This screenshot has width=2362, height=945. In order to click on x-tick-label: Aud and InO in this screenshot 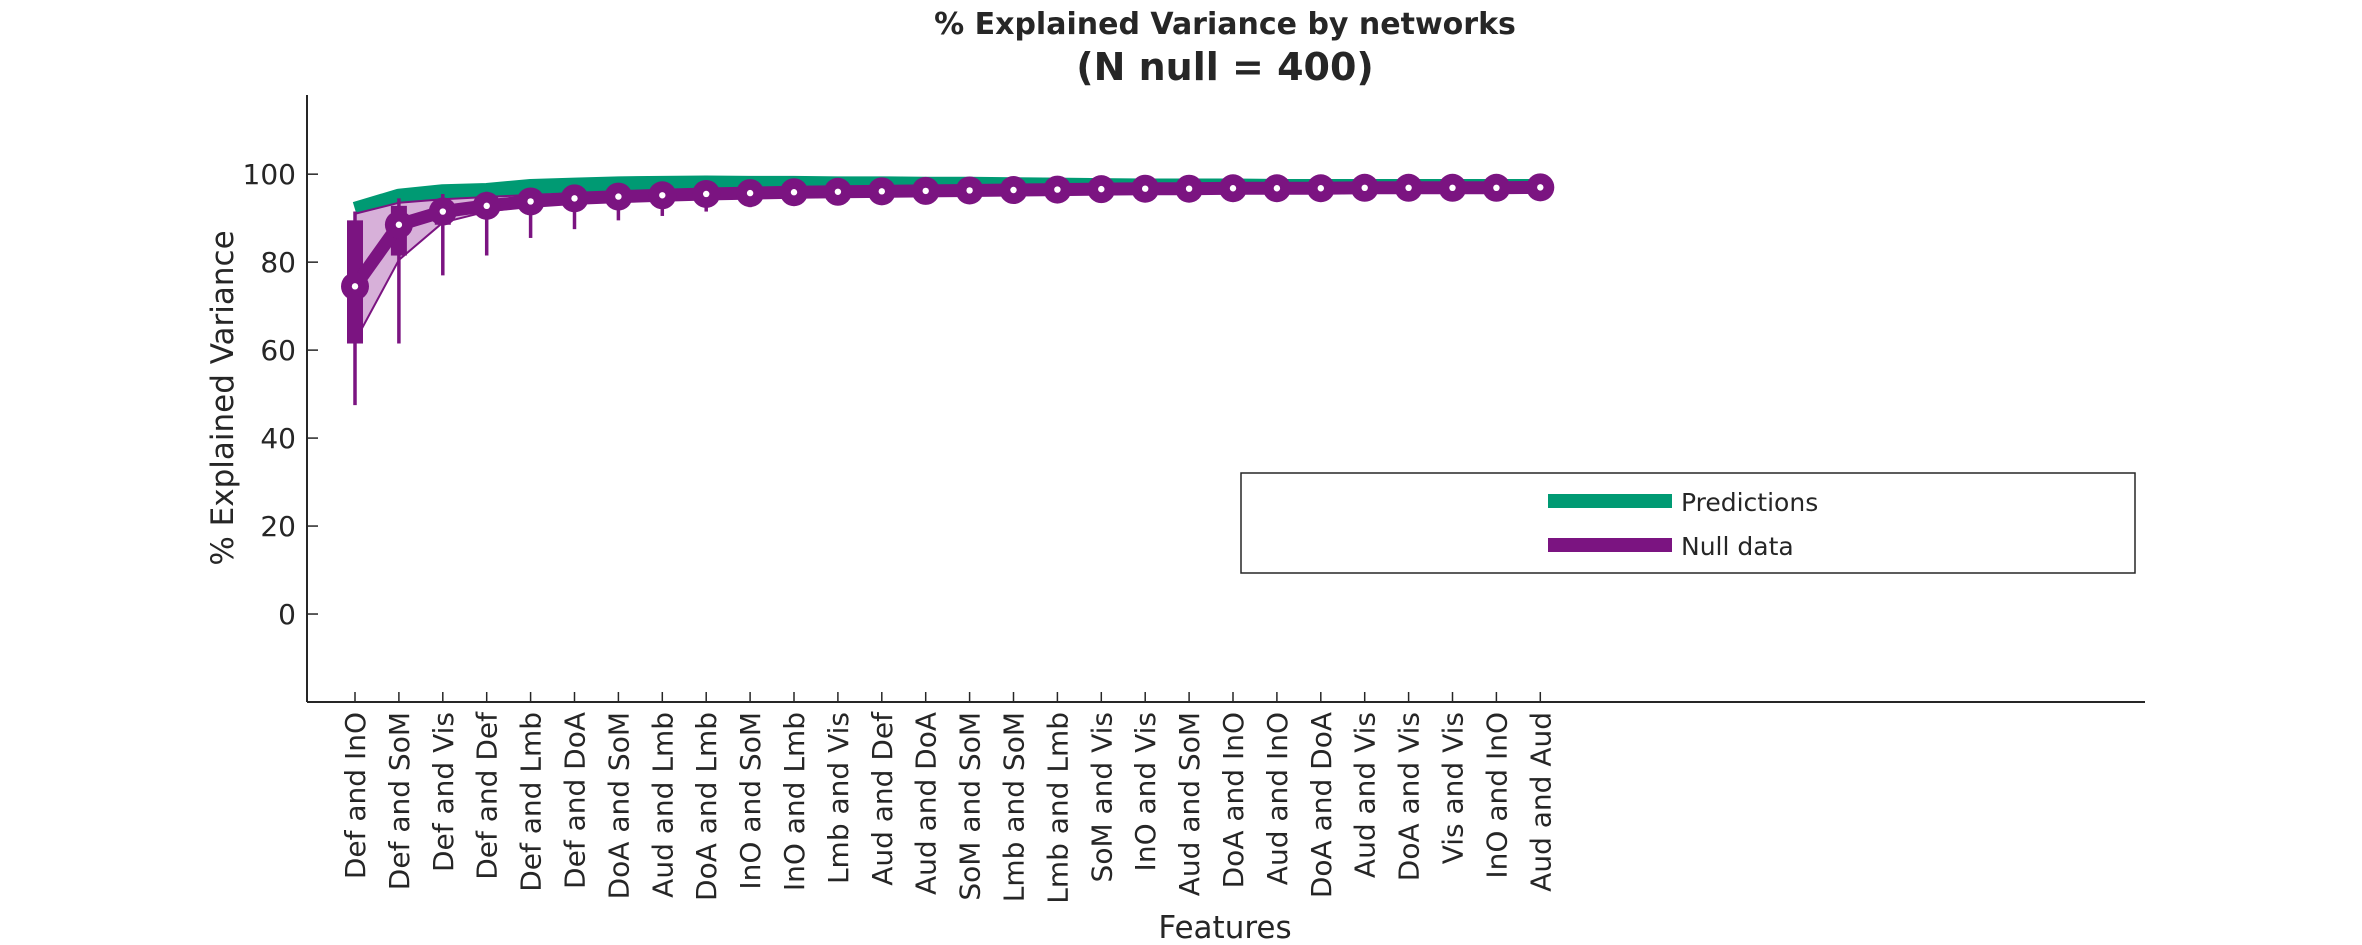, I will do `click(1277, 798)`.